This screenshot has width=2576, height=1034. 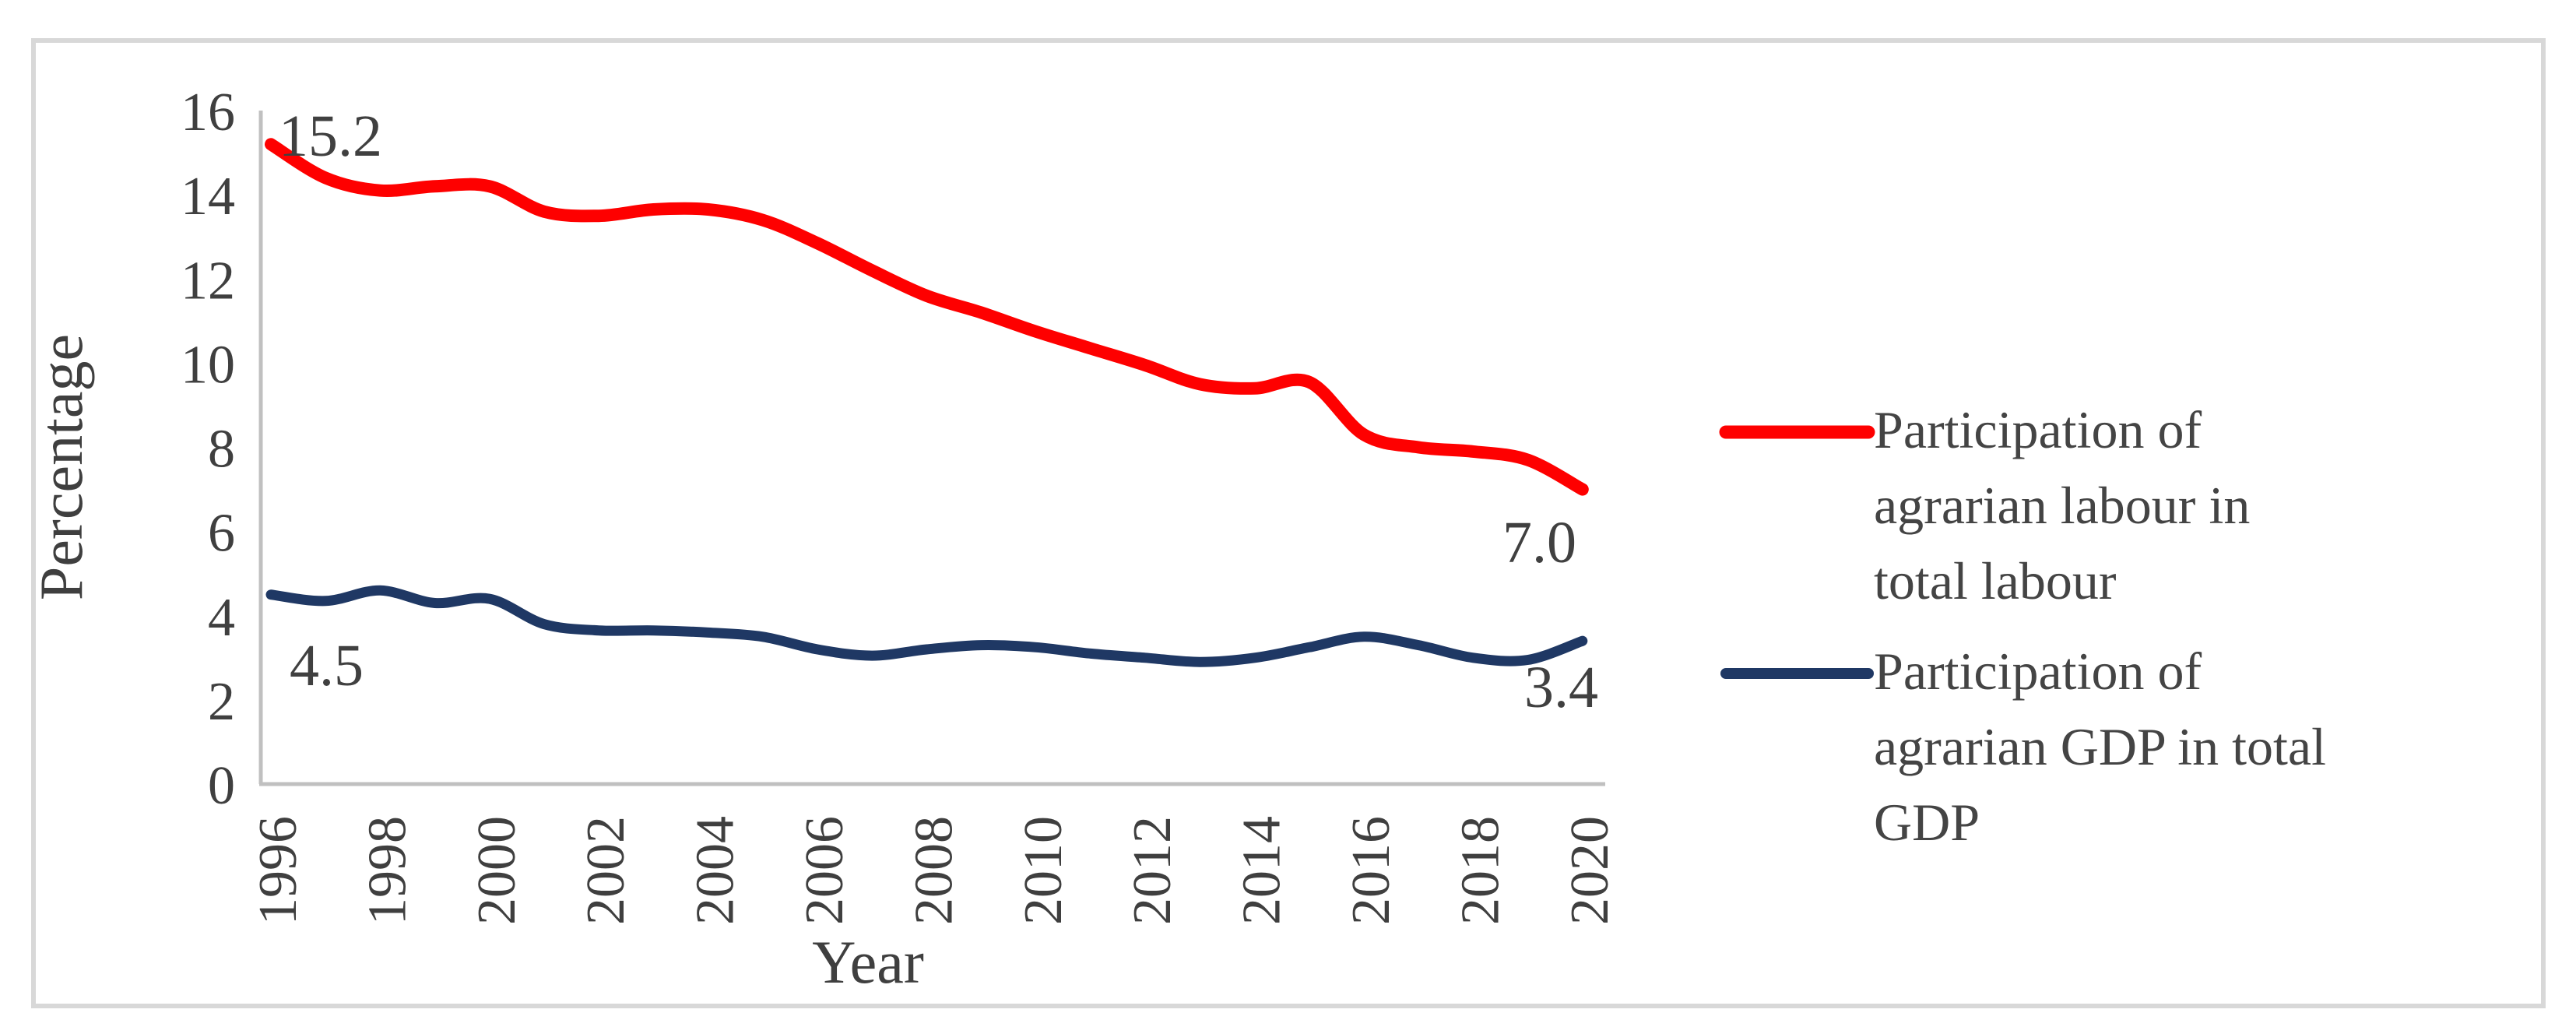 I want to click on y-tick-label: 10, so click(x=208, y=365).